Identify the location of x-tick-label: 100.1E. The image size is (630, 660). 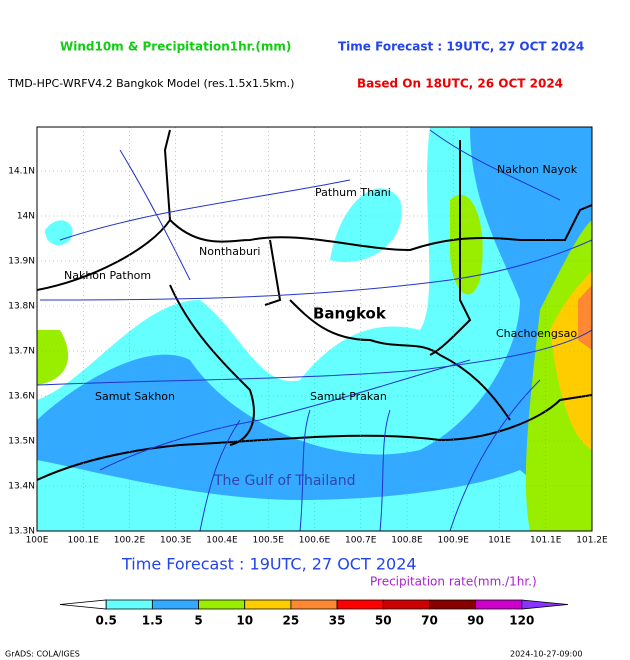
(84, 541).